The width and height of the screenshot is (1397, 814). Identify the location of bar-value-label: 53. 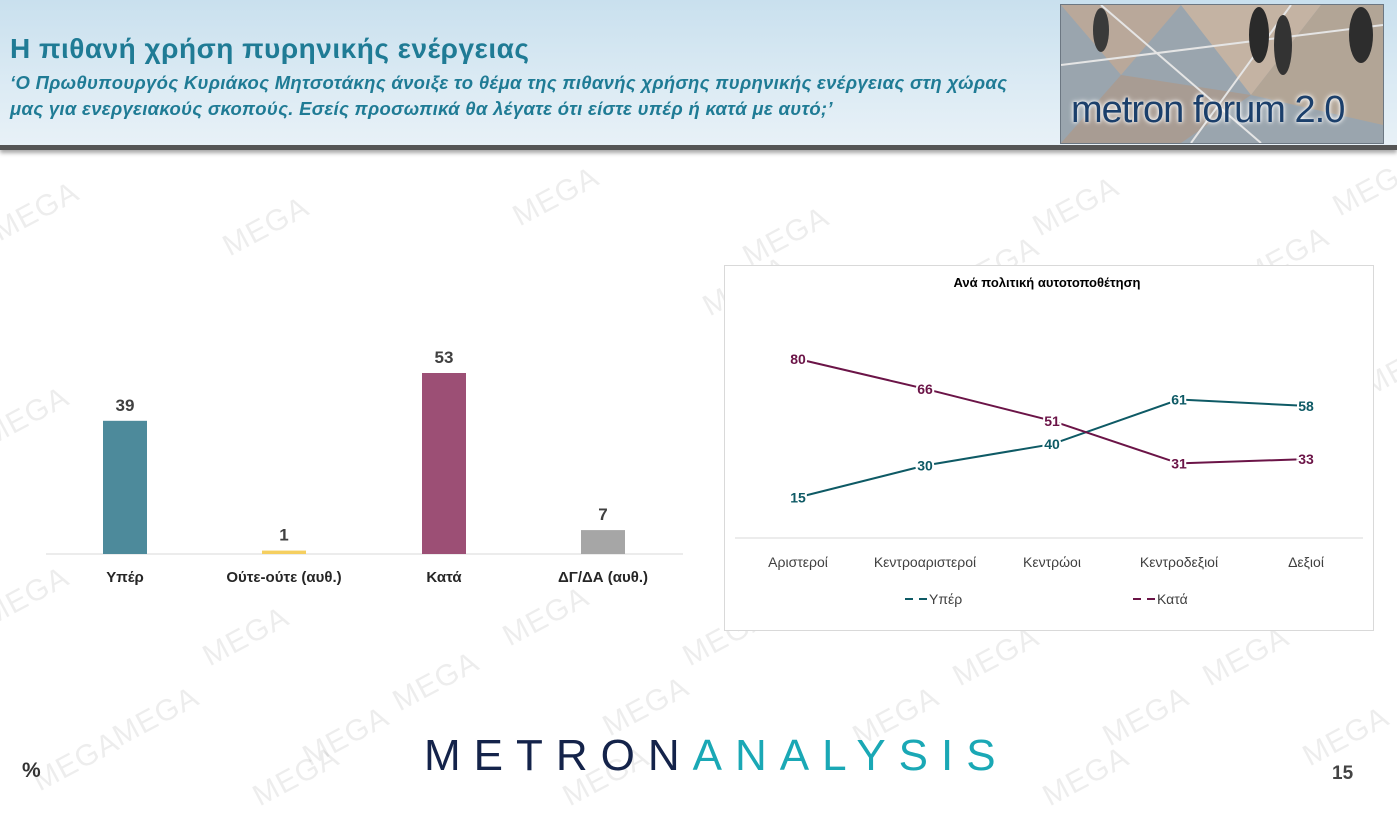
(444, 357).